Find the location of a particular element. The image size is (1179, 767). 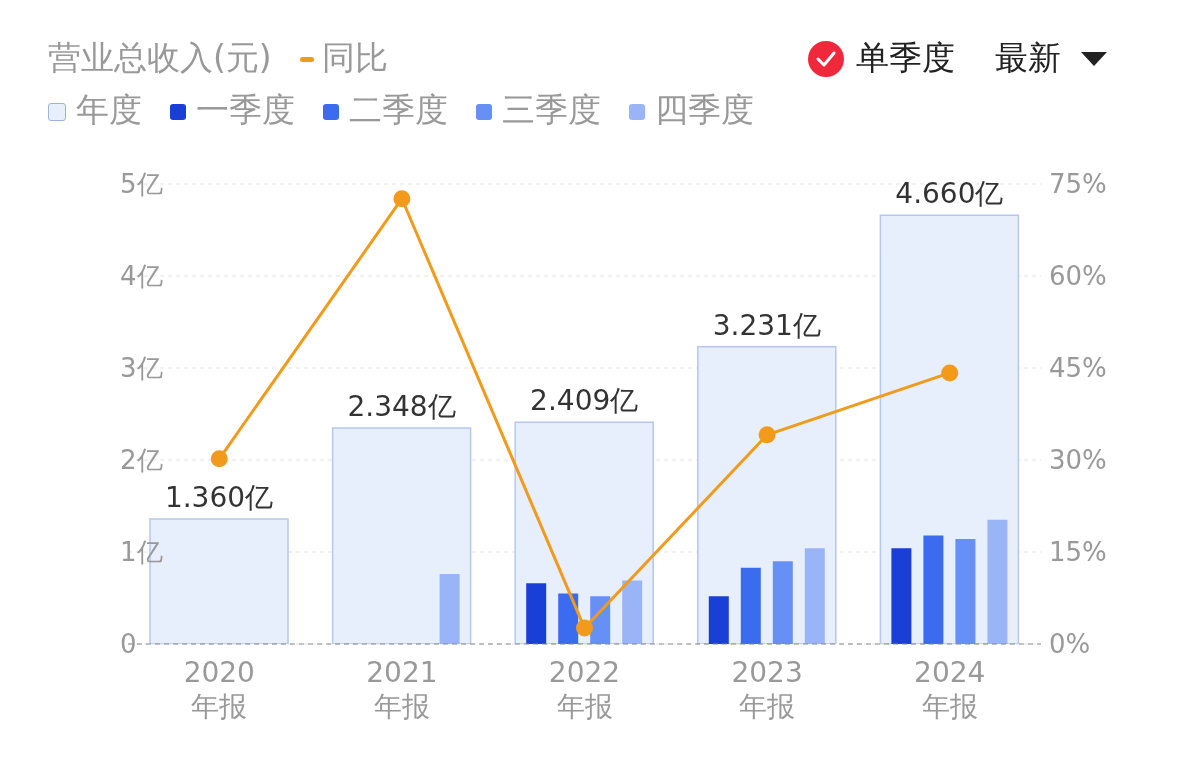

x-tick-label: 2021 年报 is located at coordinates (402, 689).